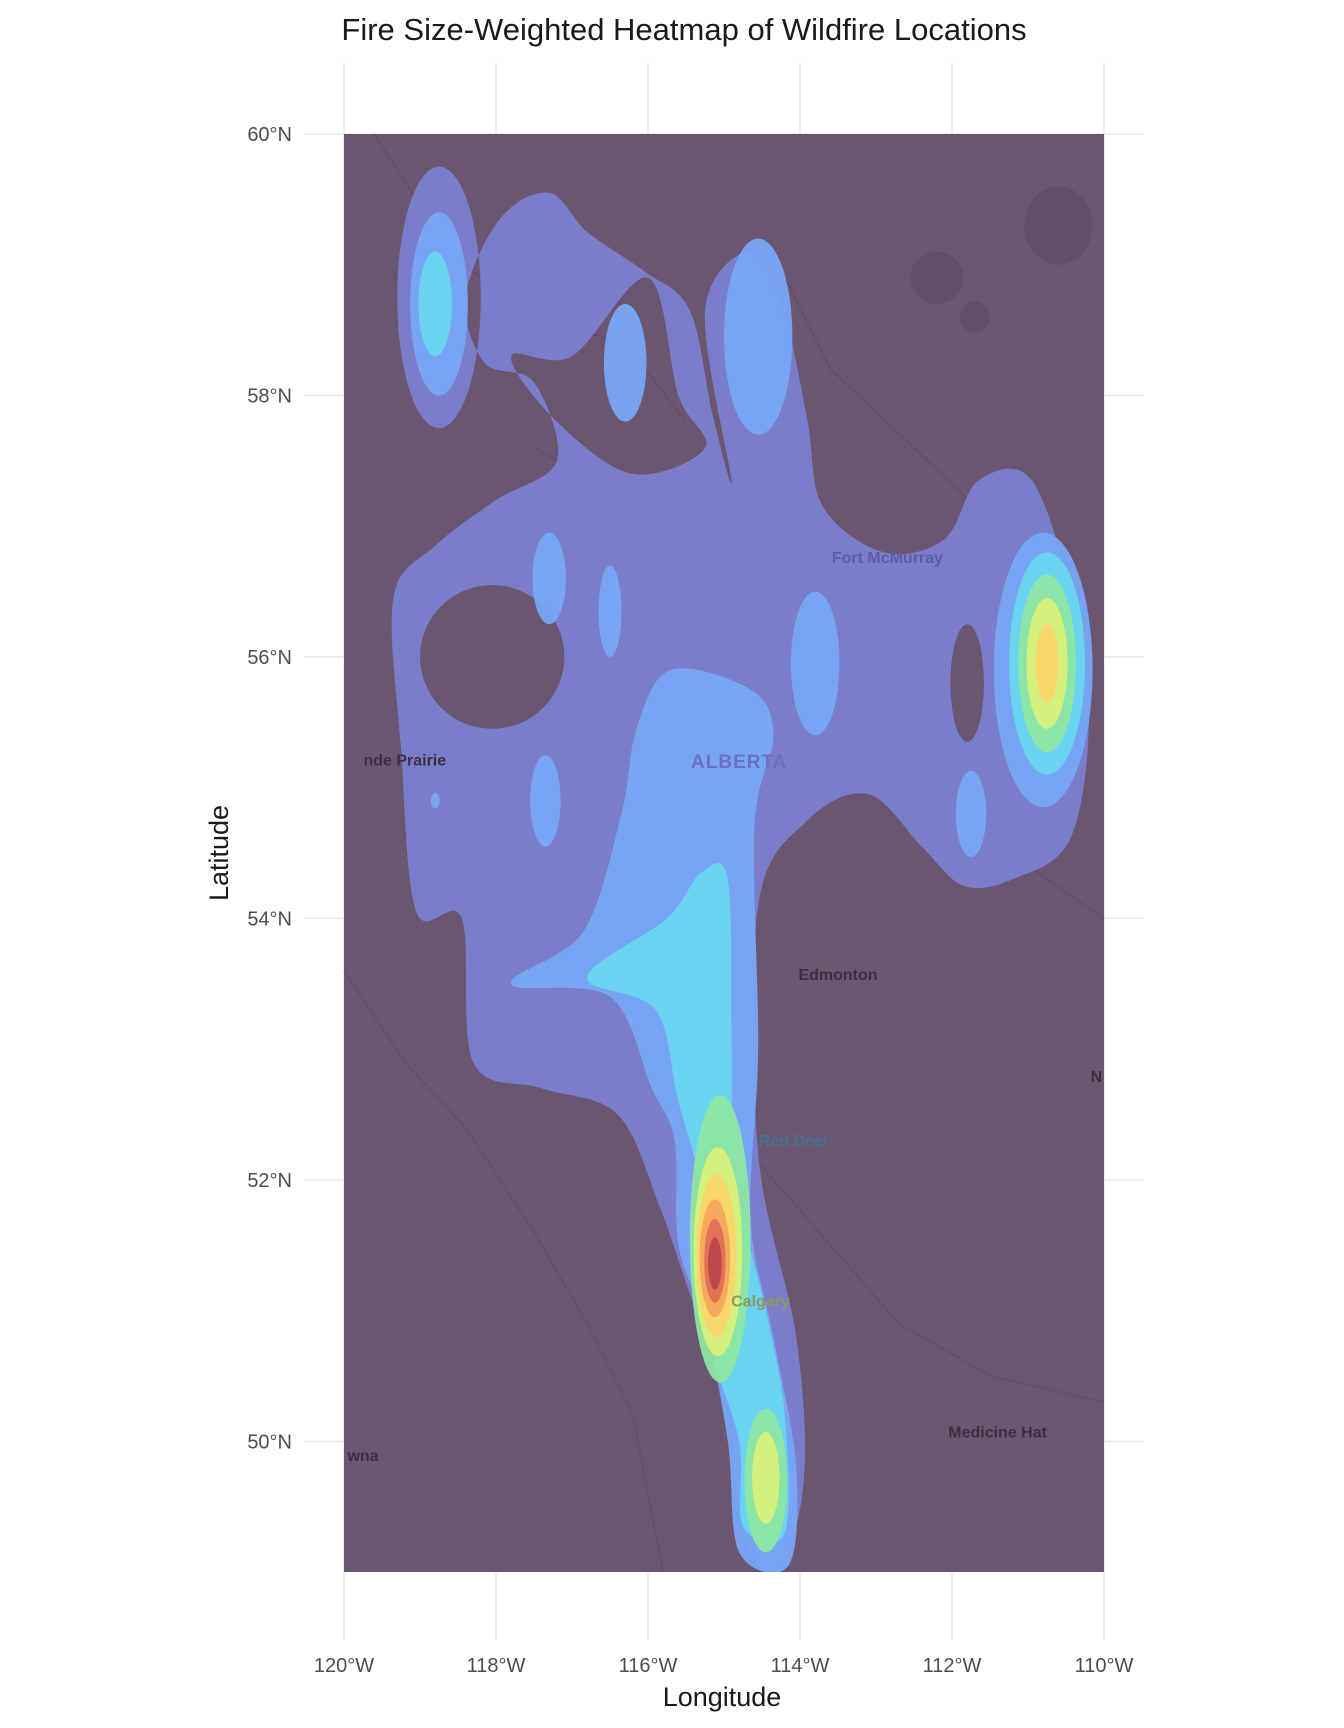 This screenshot has height=1728, width=1344. I want to click on x-tick-label: 110°W, so click(1104, 1666).